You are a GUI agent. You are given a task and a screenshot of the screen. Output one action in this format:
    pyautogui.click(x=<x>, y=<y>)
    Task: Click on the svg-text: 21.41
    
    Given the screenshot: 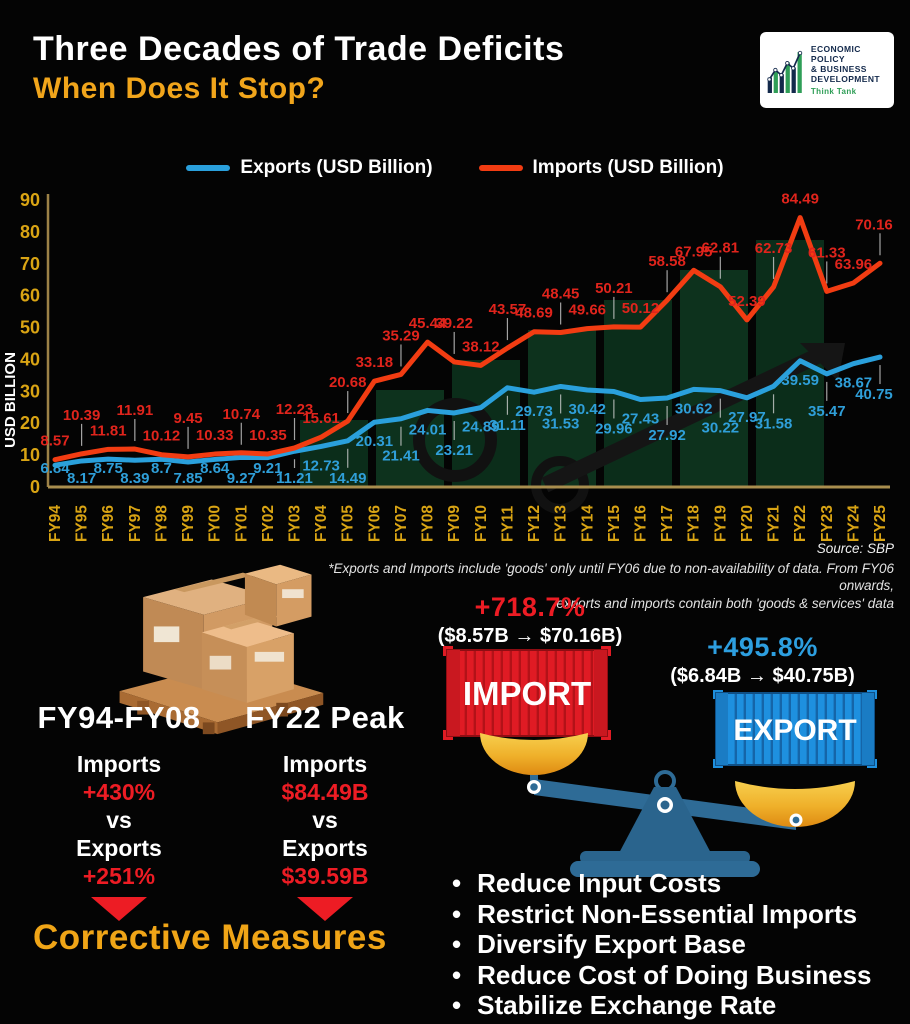 What is the action you would take?
    pyautogui.click(x=401, y=456)
    